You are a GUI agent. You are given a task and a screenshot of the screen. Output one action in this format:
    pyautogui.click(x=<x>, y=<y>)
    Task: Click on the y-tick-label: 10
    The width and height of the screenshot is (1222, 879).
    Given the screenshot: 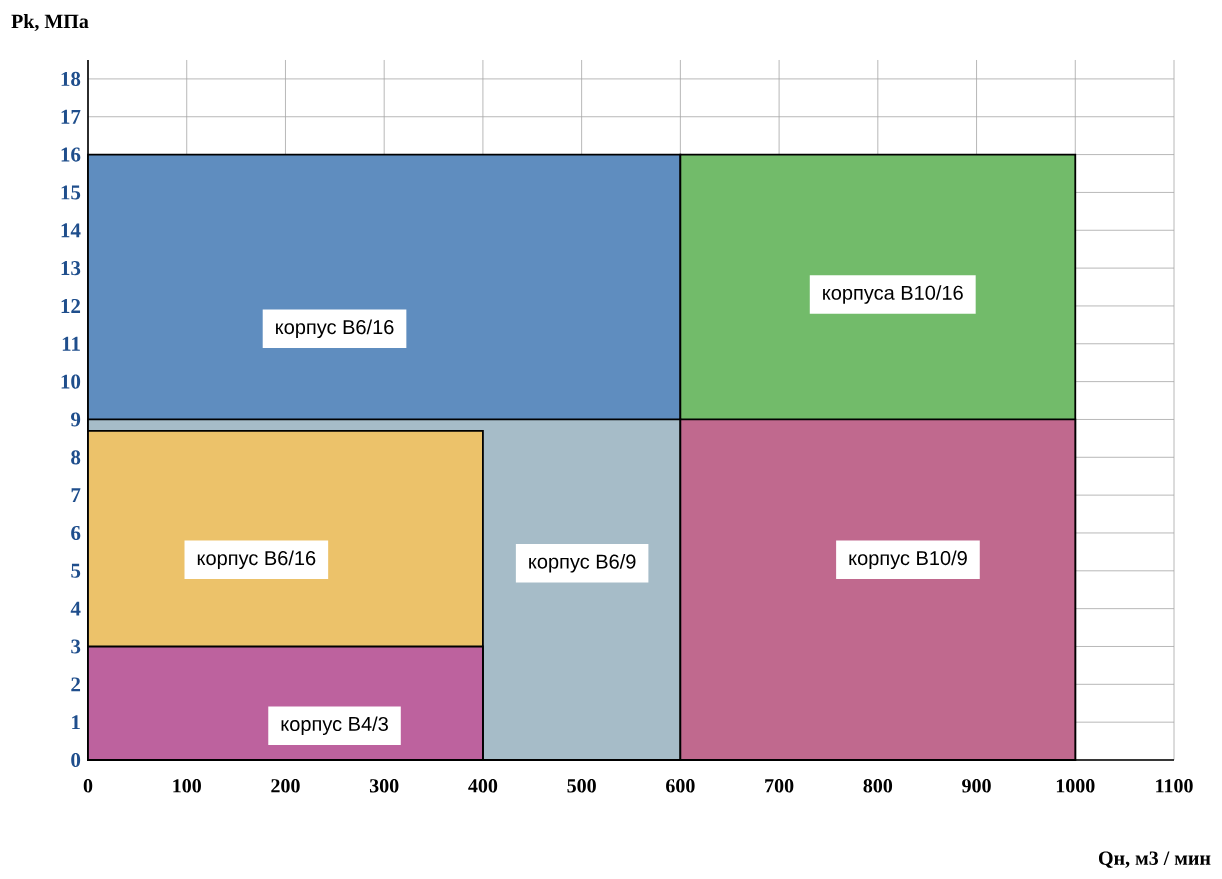 What is the action you would take?
    pyautogui.click(x=71, y=381)
    